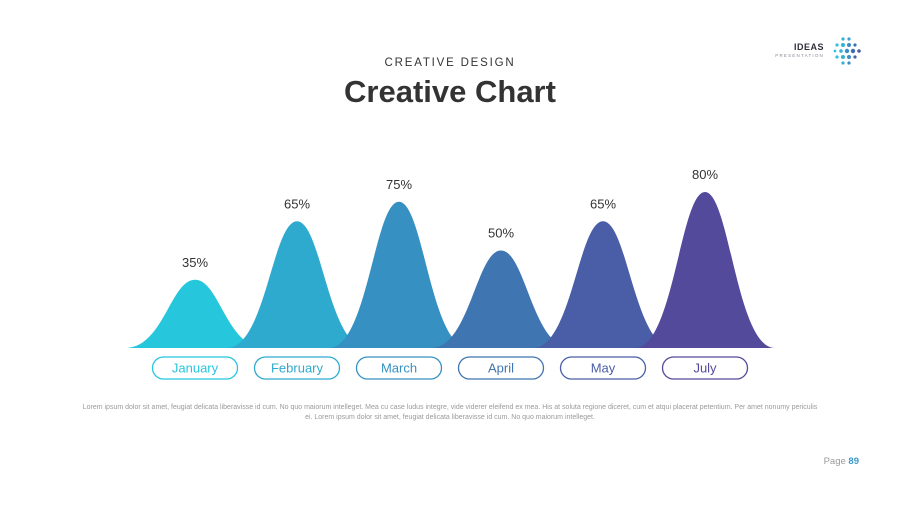 The width and height of the screenshot is (900, 506). What do you see at coordinates (853, 461) in the screenshot?
I see `page-number-value: 89` at bounding box center [853, 461].